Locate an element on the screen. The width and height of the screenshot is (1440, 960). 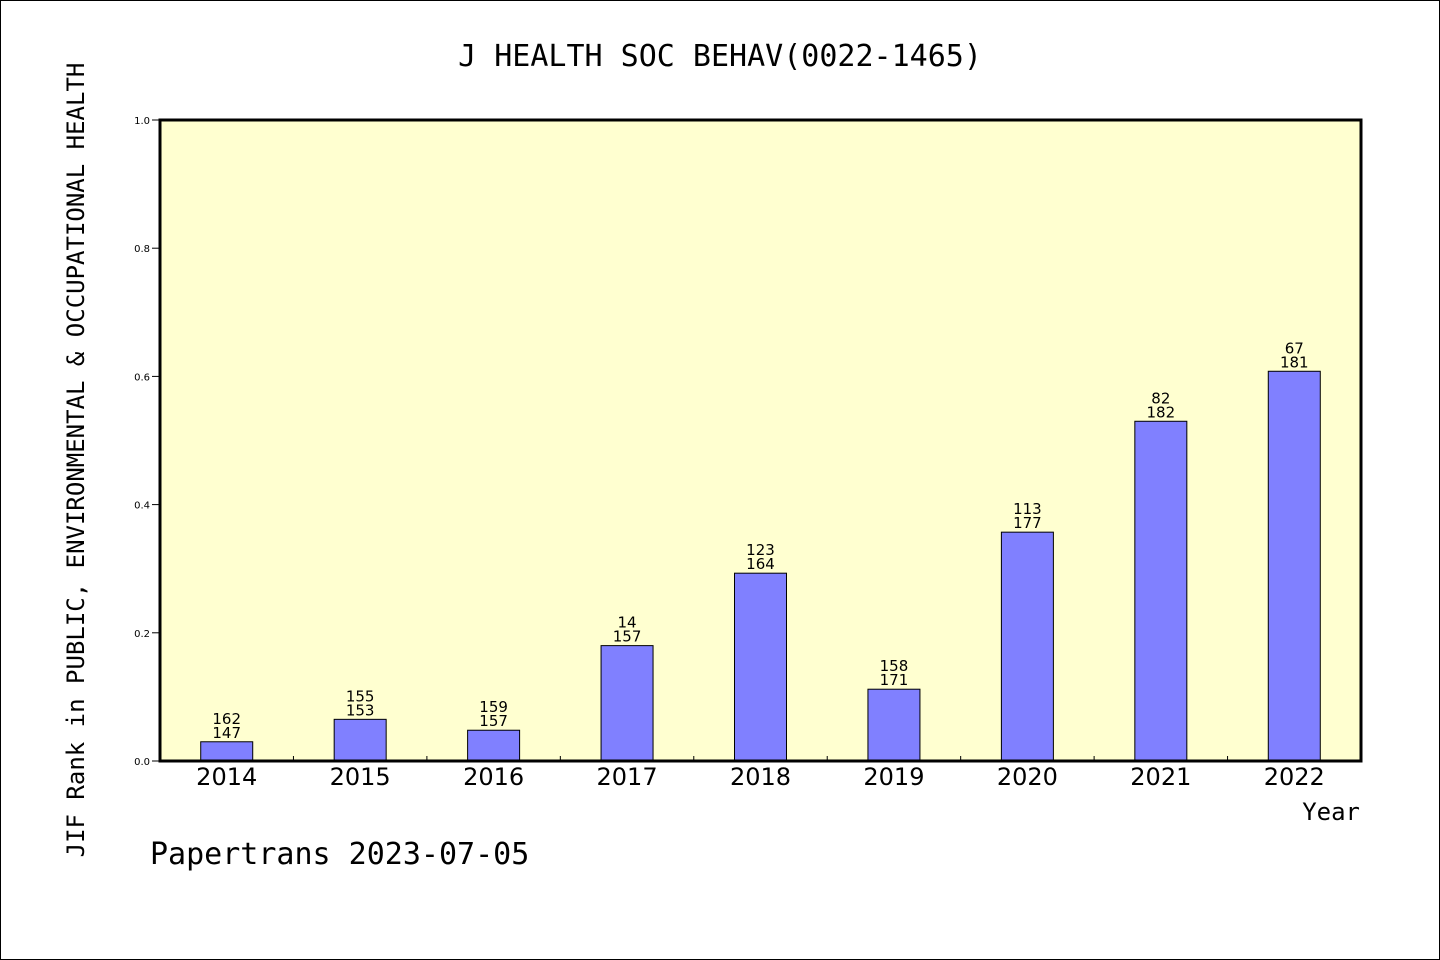
bar-2022 is located at coordinates (1294, 566).